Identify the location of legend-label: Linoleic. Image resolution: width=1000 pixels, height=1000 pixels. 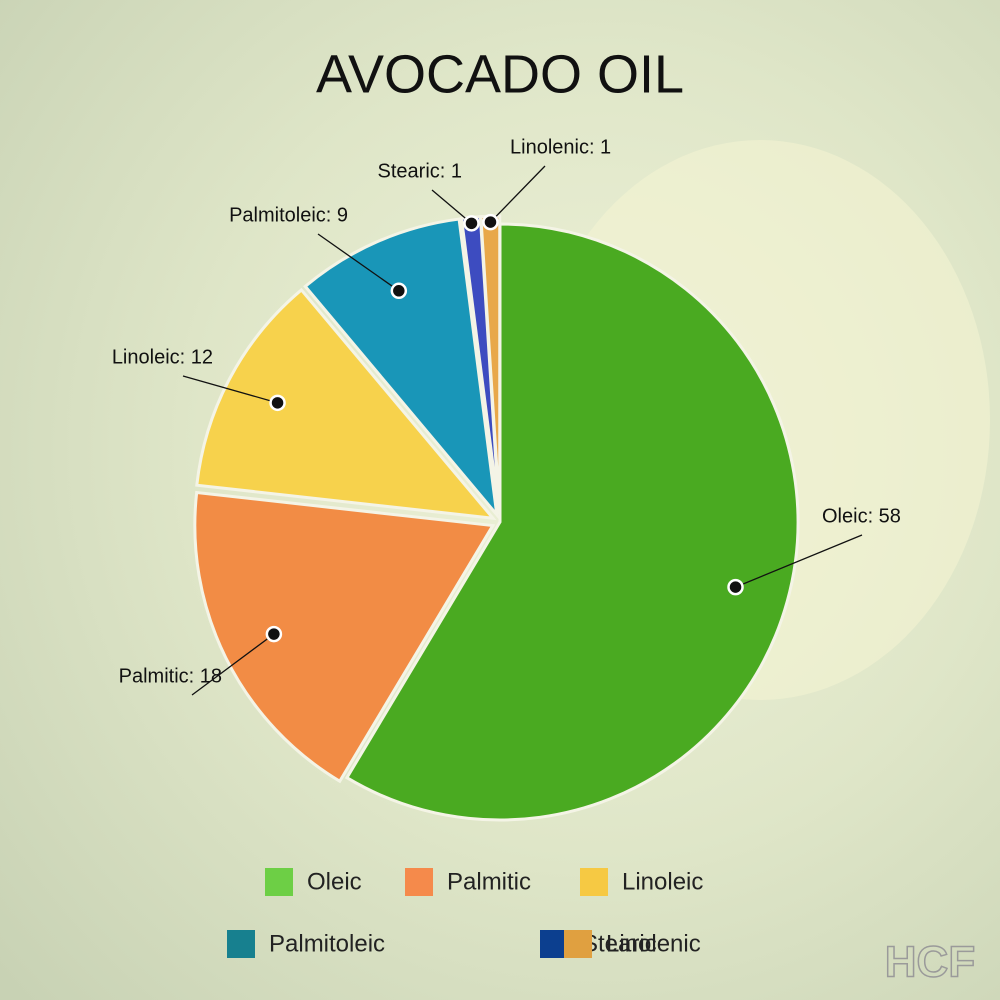
(662, 881).